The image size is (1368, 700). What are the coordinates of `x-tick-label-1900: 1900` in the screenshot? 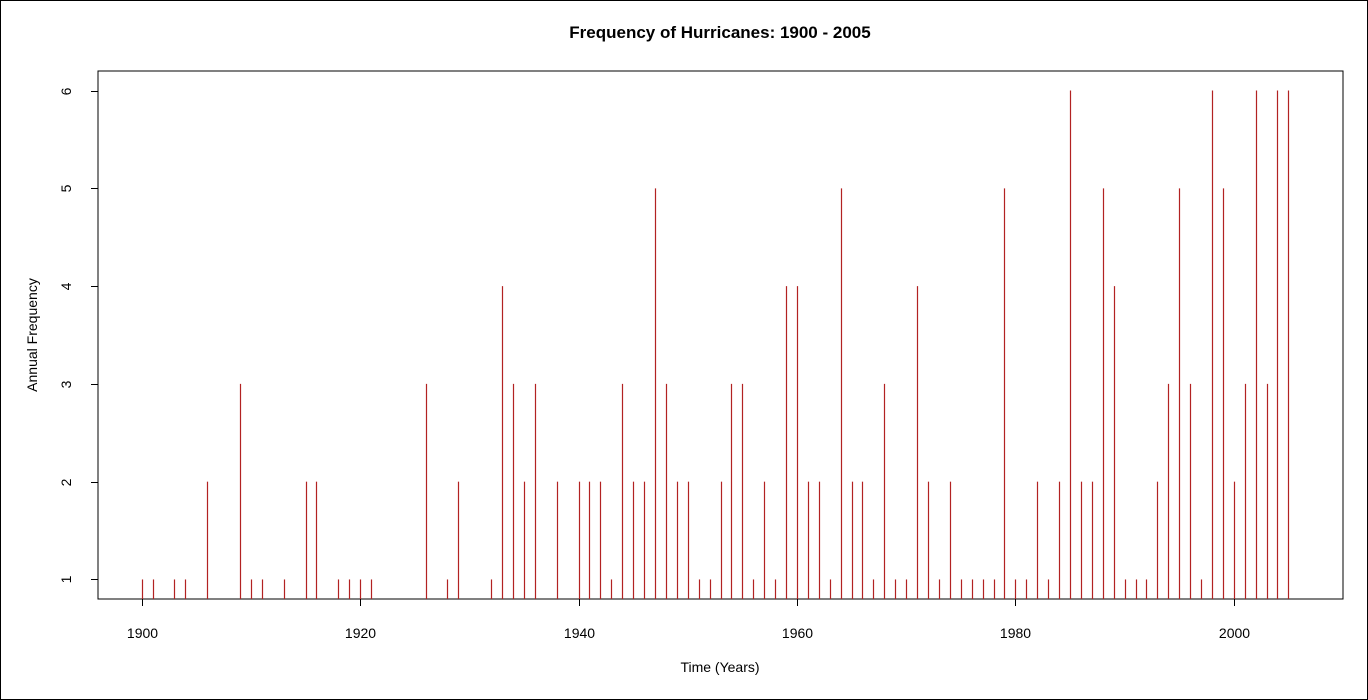 It's located at (142, 633).